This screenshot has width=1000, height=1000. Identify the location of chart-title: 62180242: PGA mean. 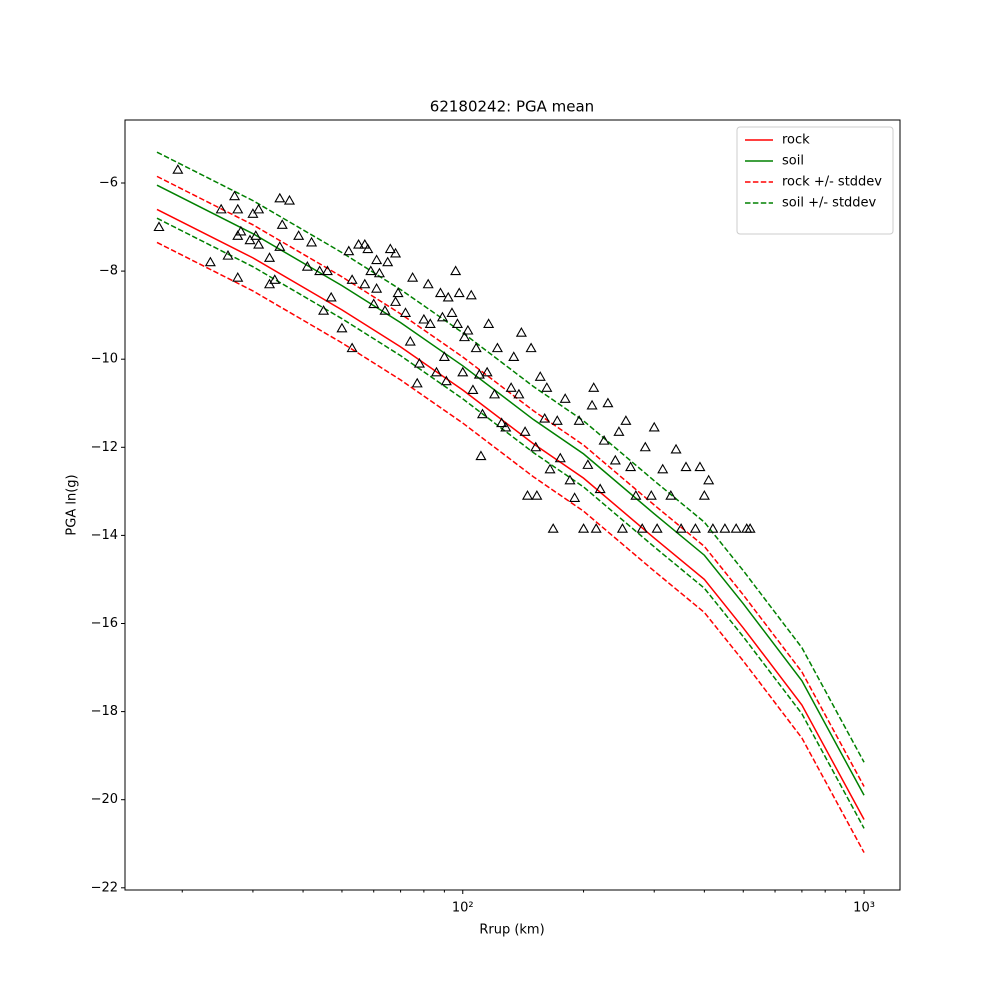
(512, 107).